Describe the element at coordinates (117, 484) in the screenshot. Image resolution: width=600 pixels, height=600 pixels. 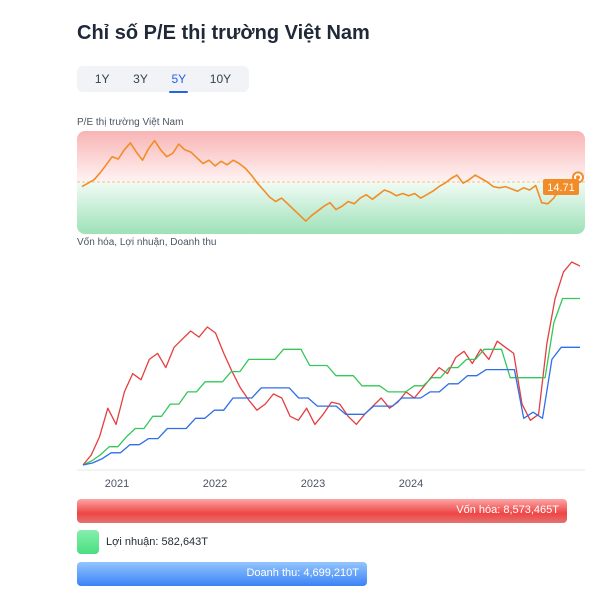
I see `x-tick-label: 2021` at that location.